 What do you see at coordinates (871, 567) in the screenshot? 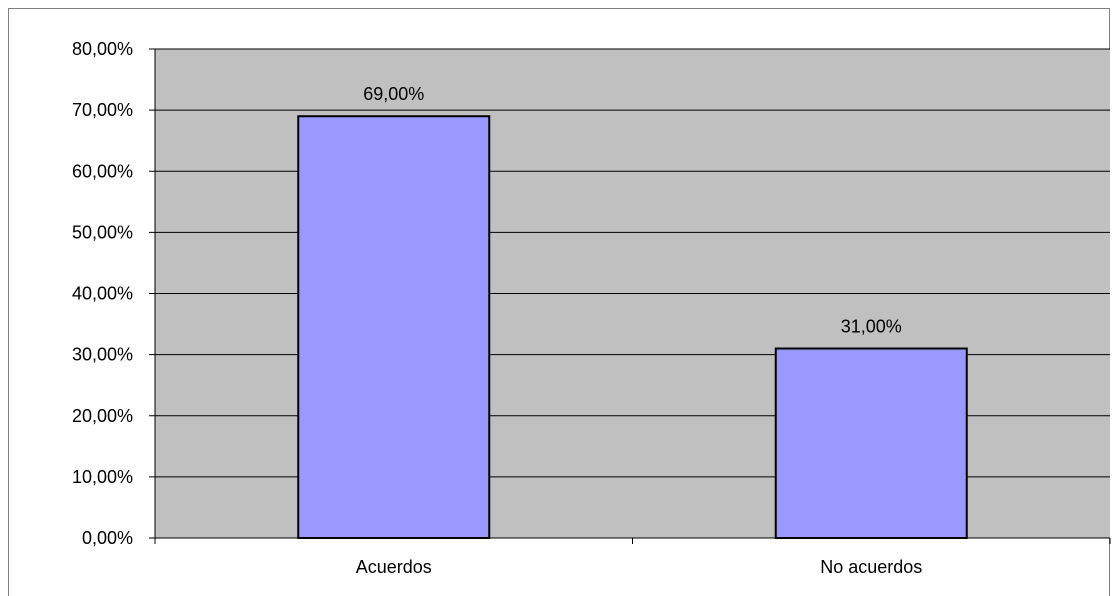
I see `x-tick-label: No acuerdos` at bounding box center [871, 567].